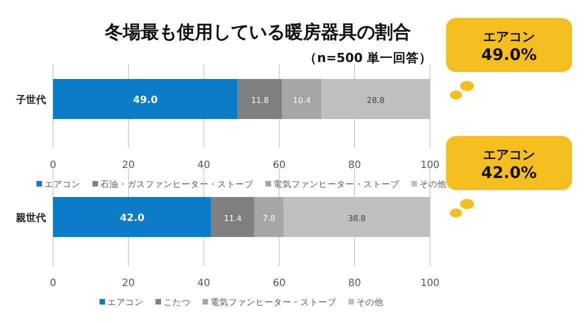 Image resolution: width=585 pixels, height=323 pixels. Describe the element at coordinates (509, 47) in the screenshot. I see `text: エアコン 49.0%` at that location.